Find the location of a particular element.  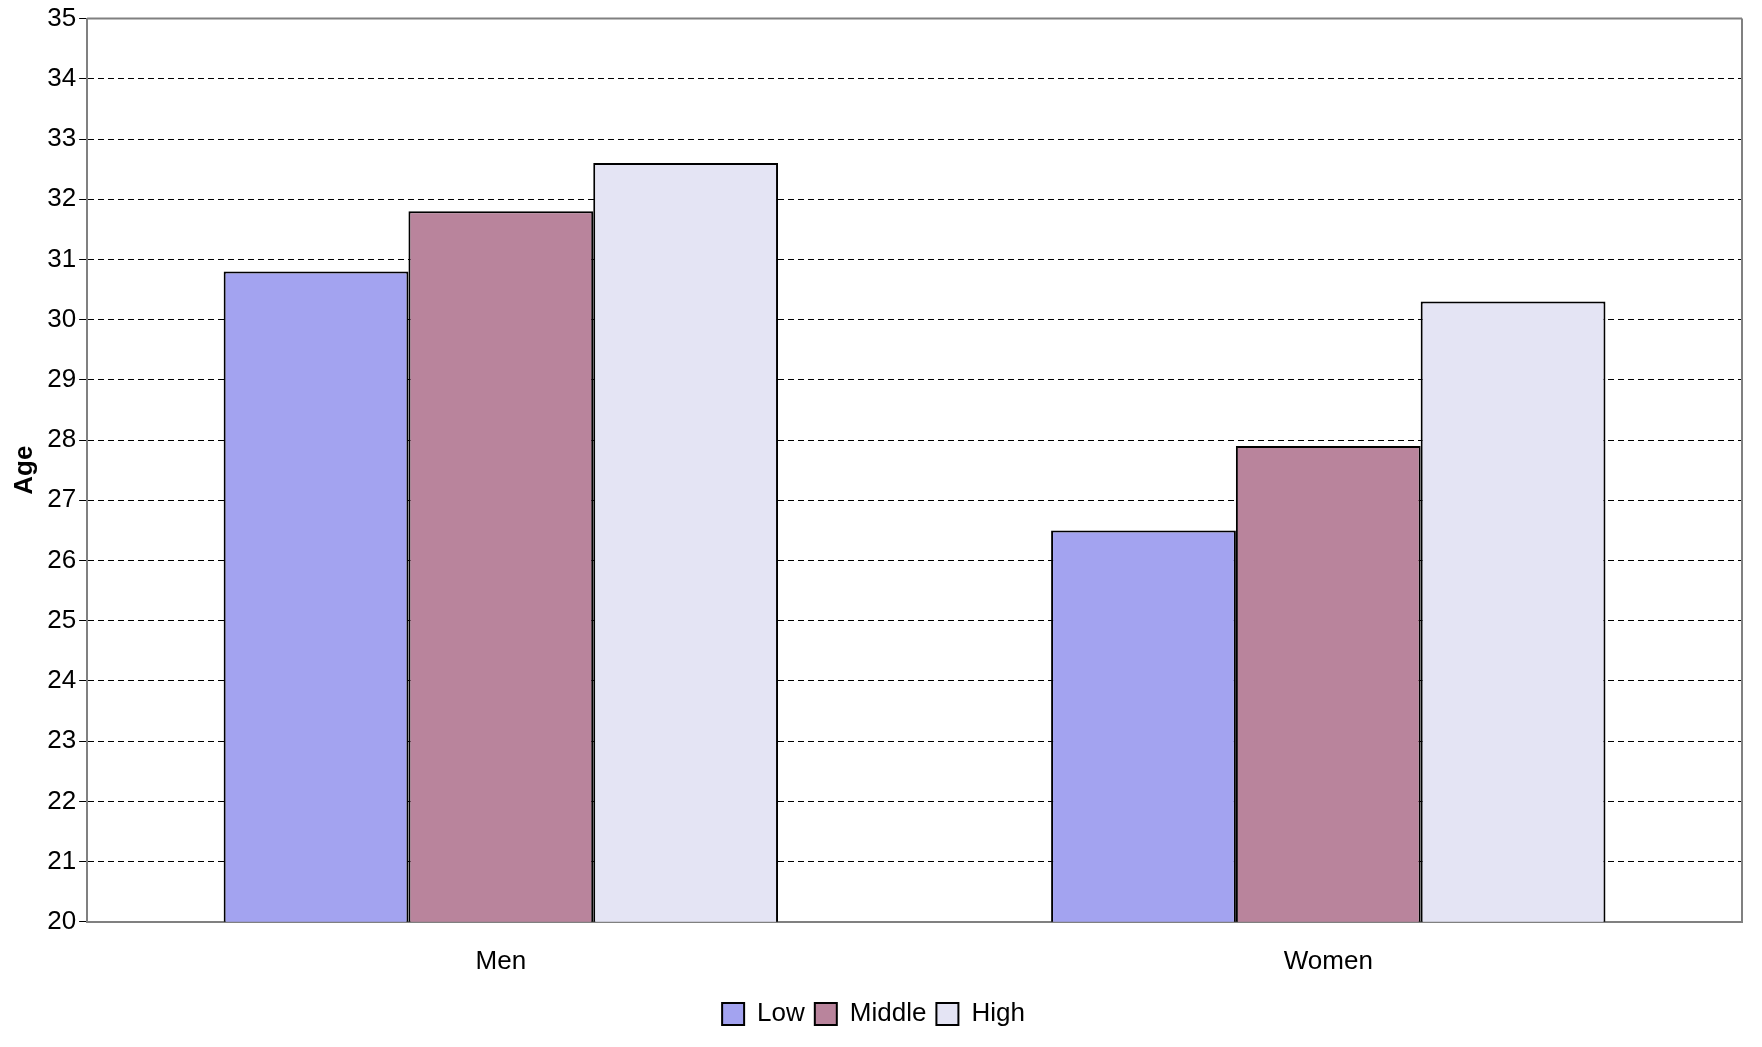

y-tick-label: 34 is located at coordinates (62, 76).